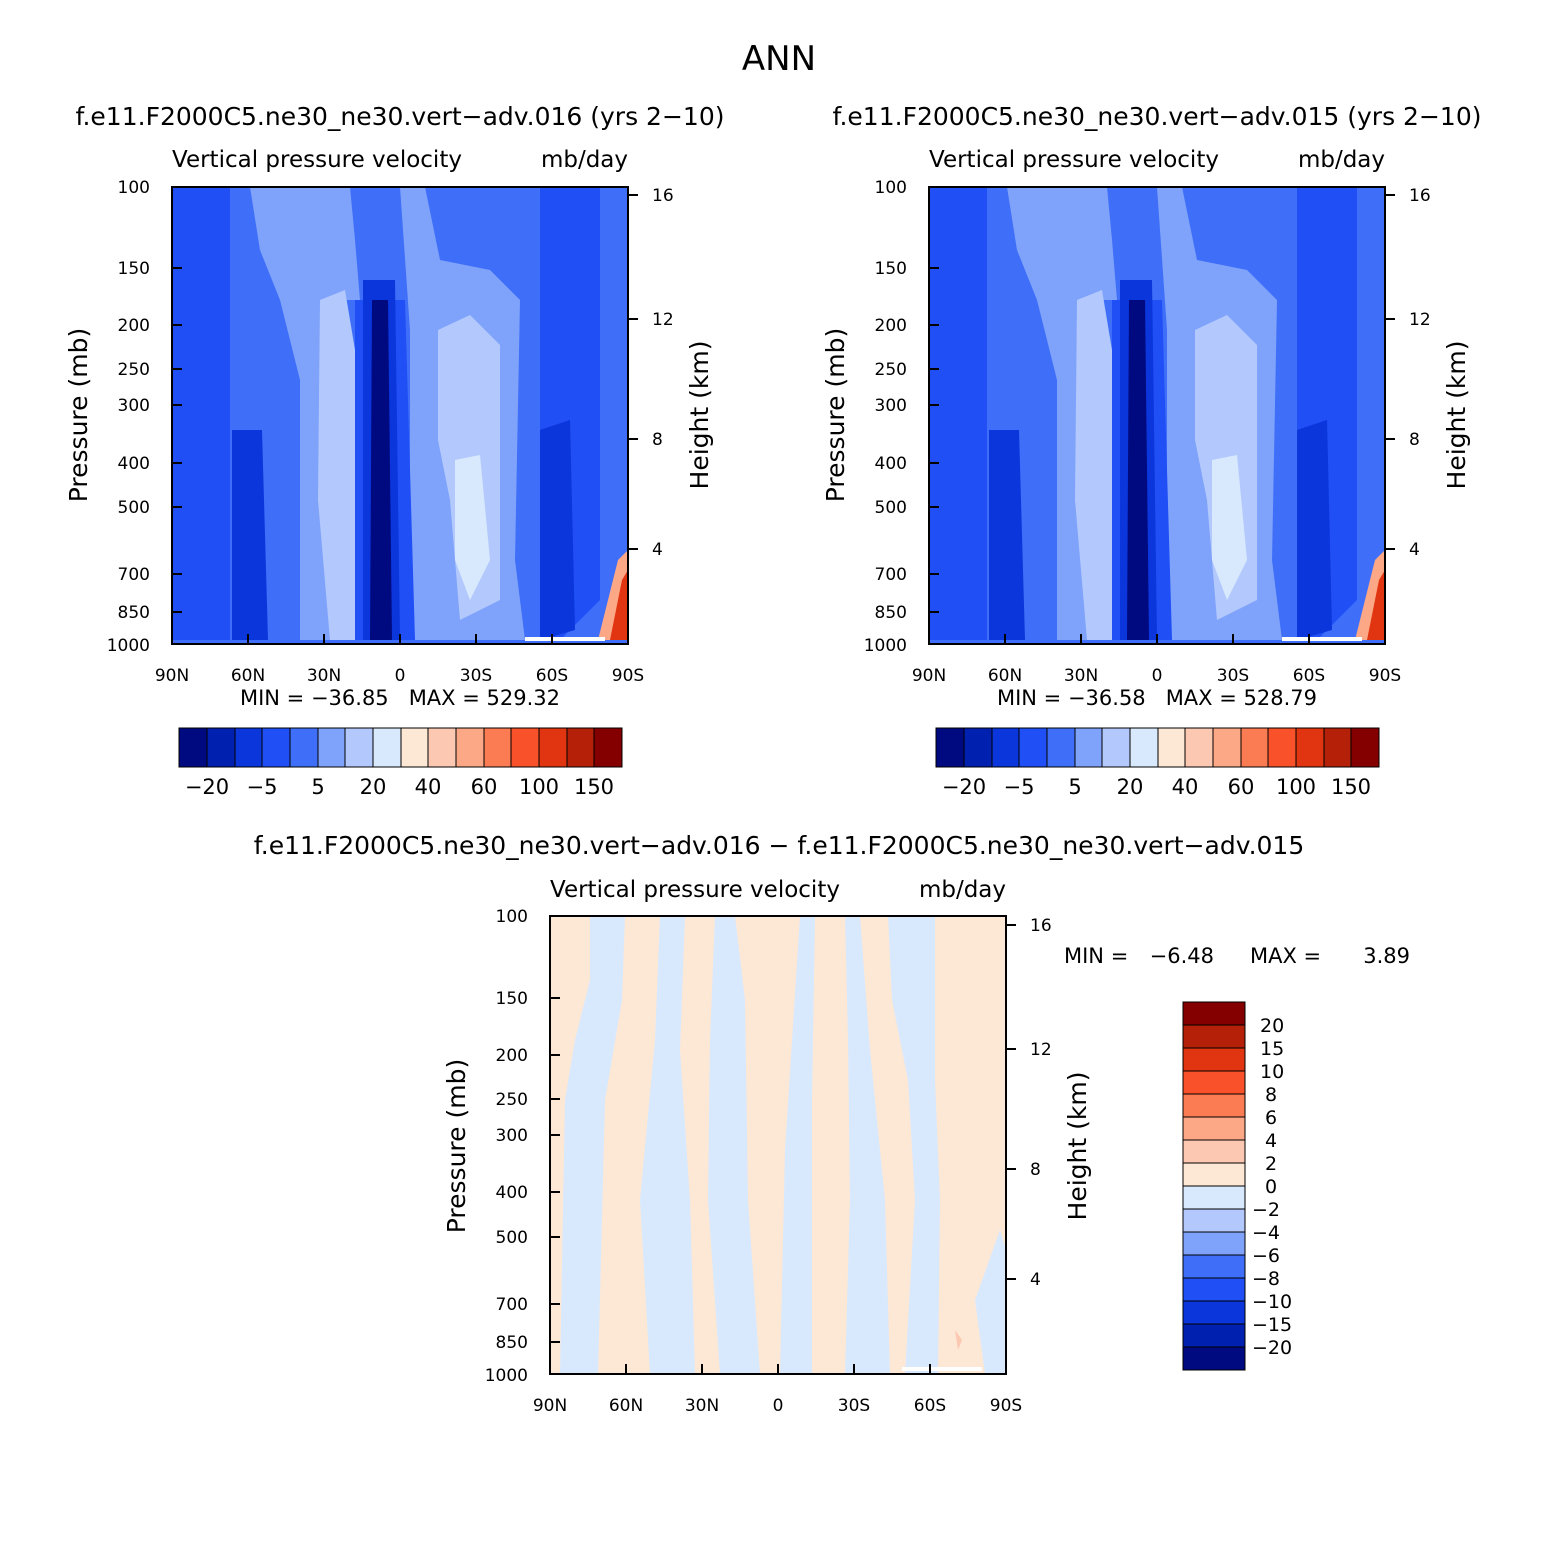  What do you see at coordinates (1035, 1280) in the screenshot?
I see `y2-tick-label: 4` at bounding box center [1035, 1280].